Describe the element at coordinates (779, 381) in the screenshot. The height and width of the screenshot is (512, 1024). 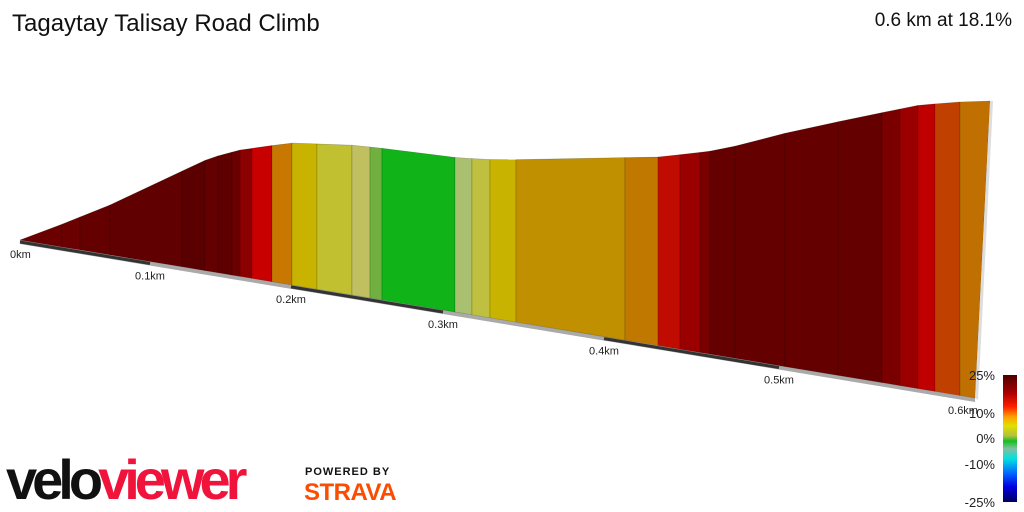
I see `x-tick-label: 0.5km` at that location.